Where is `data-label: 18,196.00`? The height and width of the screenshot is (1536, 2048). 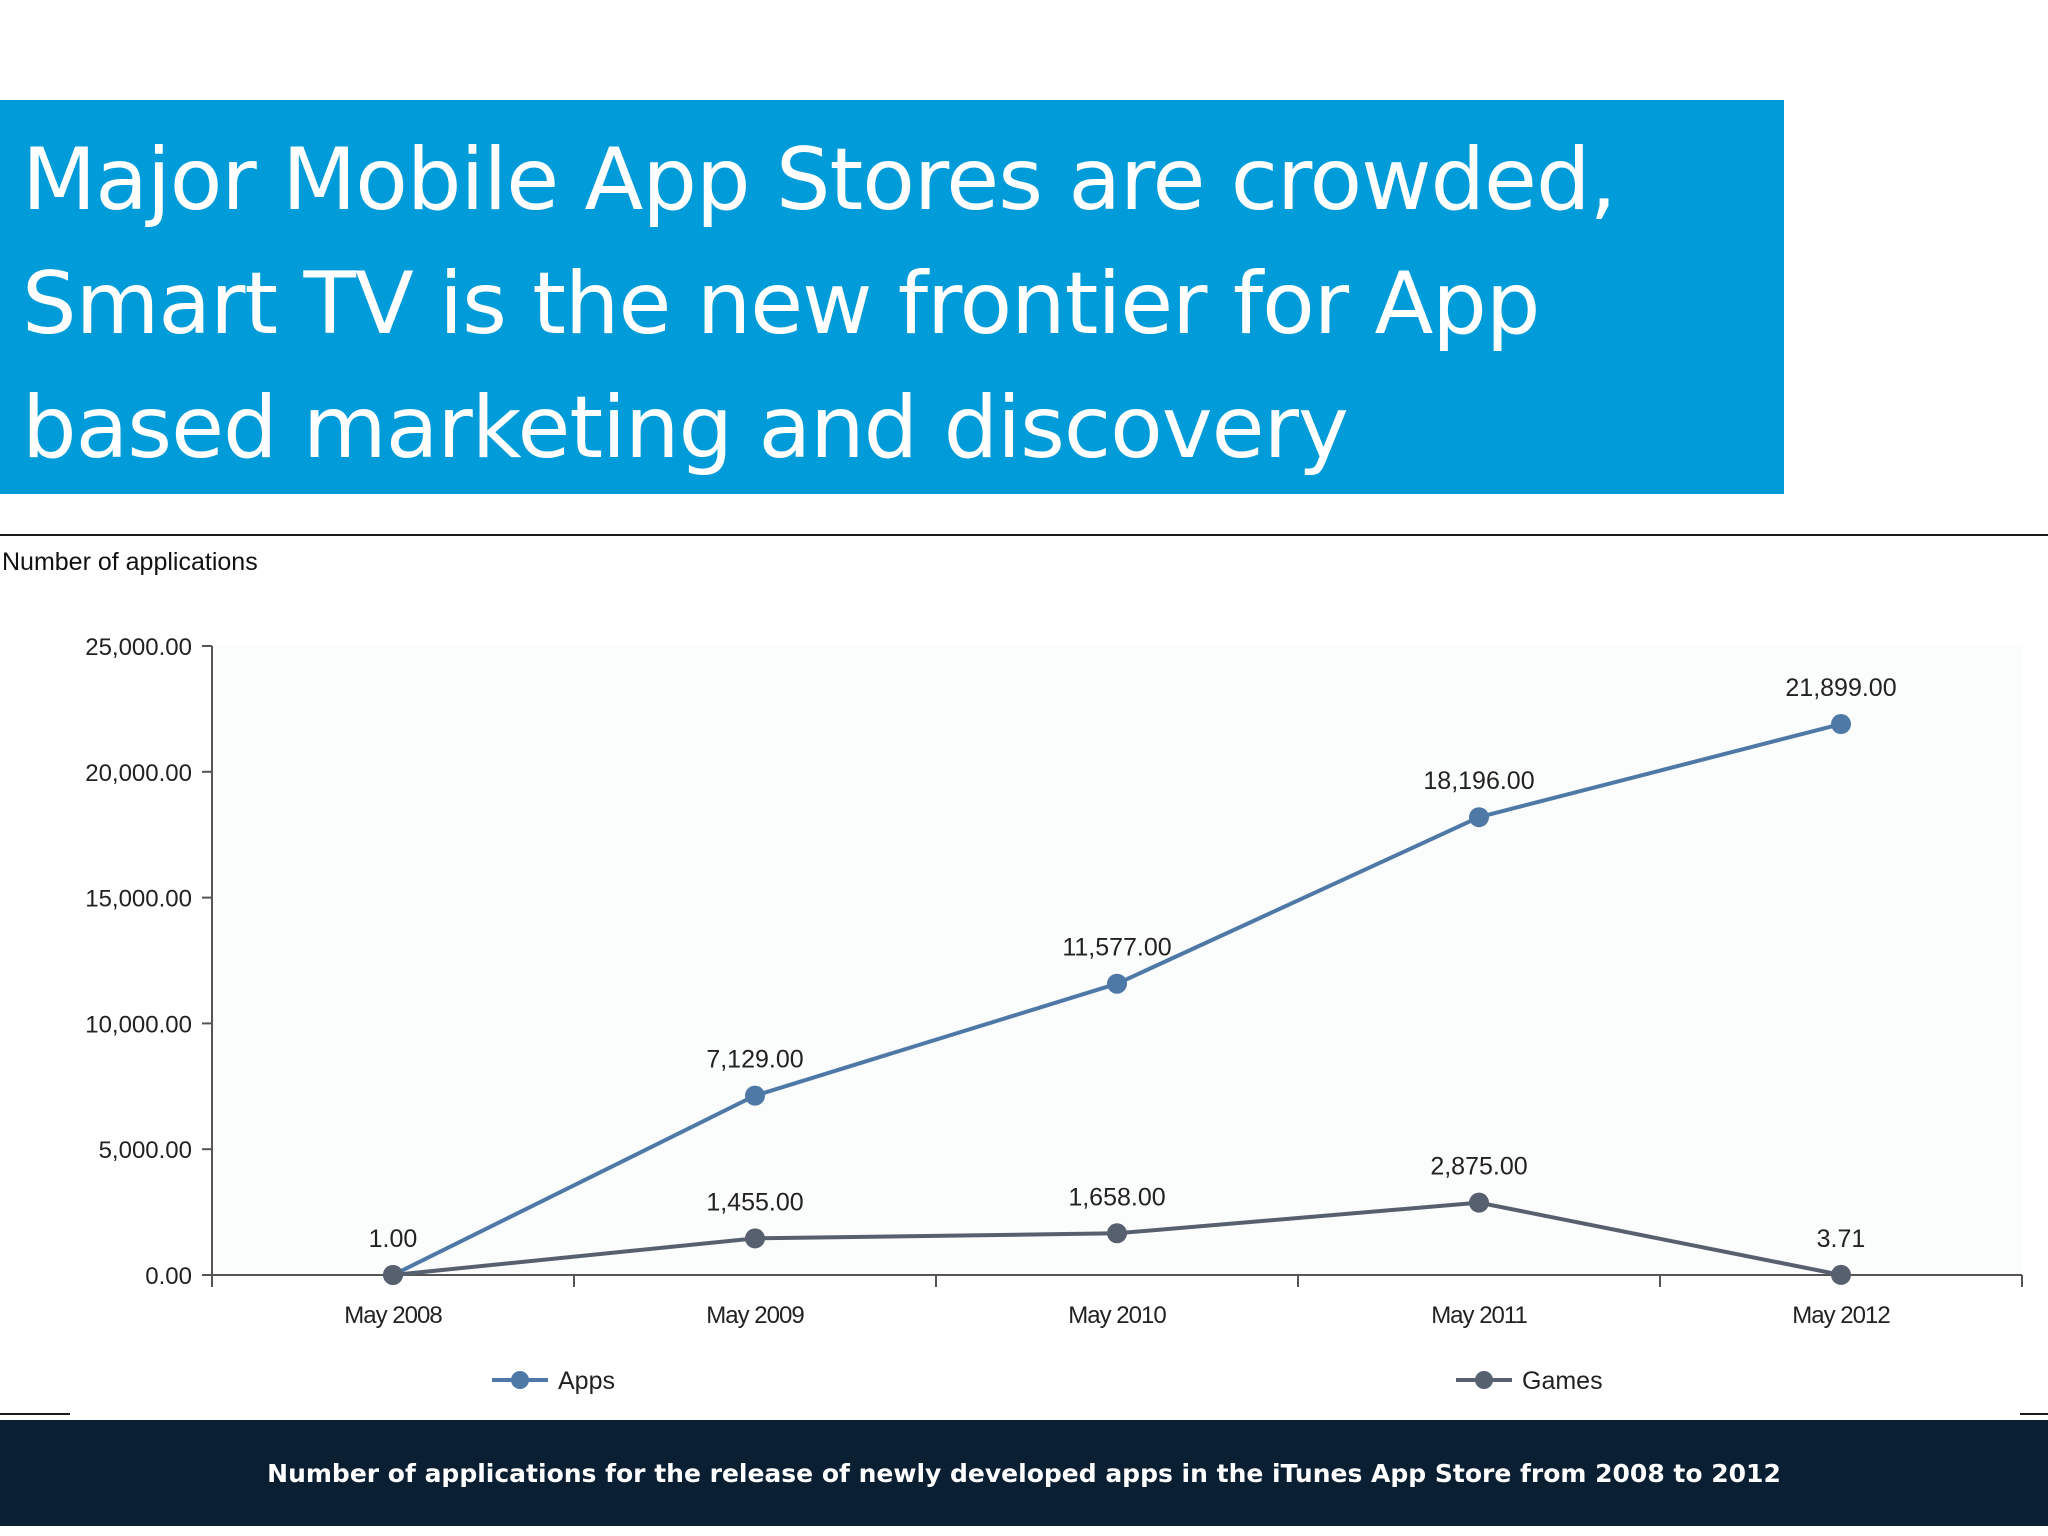
data-label: 18,196.00 is located at coordinates (1478, 781).